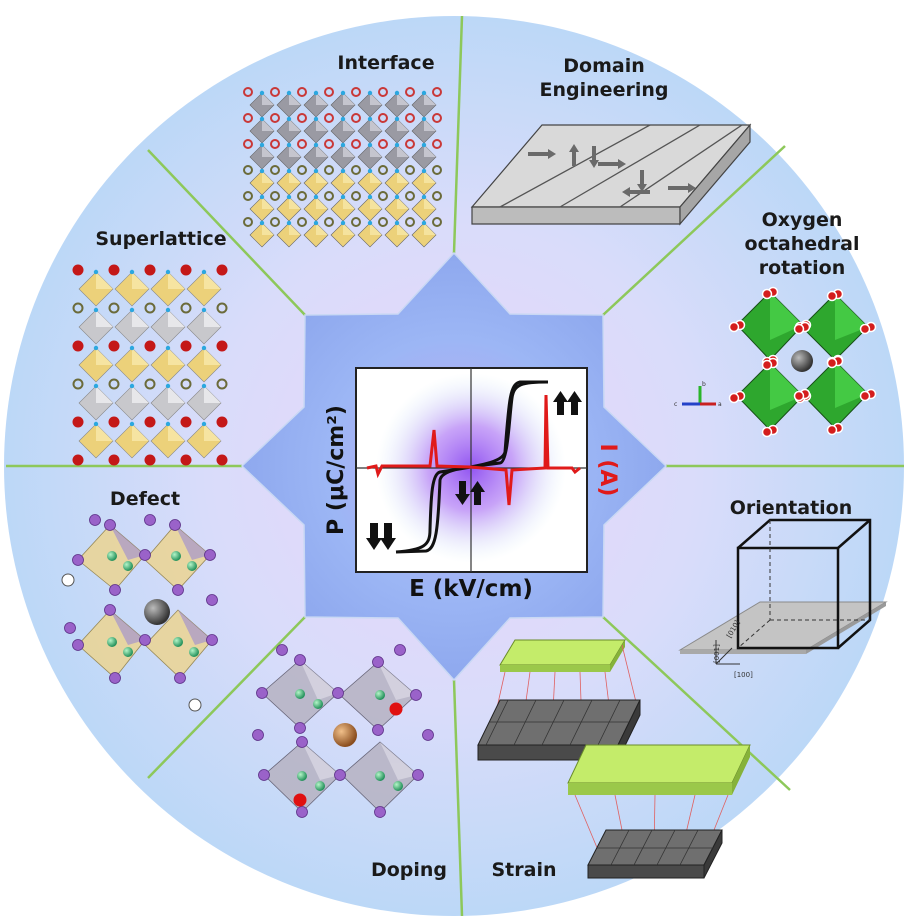 Image resolution: width=908 pixels, height=918 pixels. Describe the element at coordinates (607, 470) in the screenshot. I see `right-axis-label: I (A)` at that location.